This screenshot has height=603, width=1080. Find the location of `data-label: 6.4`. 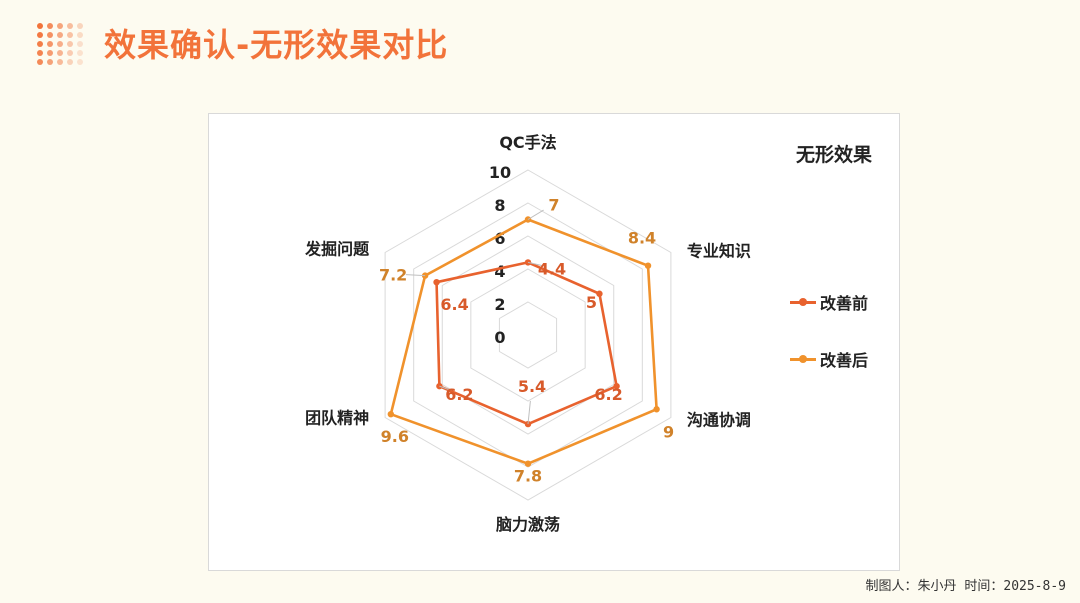

data-label: 6.4 is located at coordinates (454, 304).